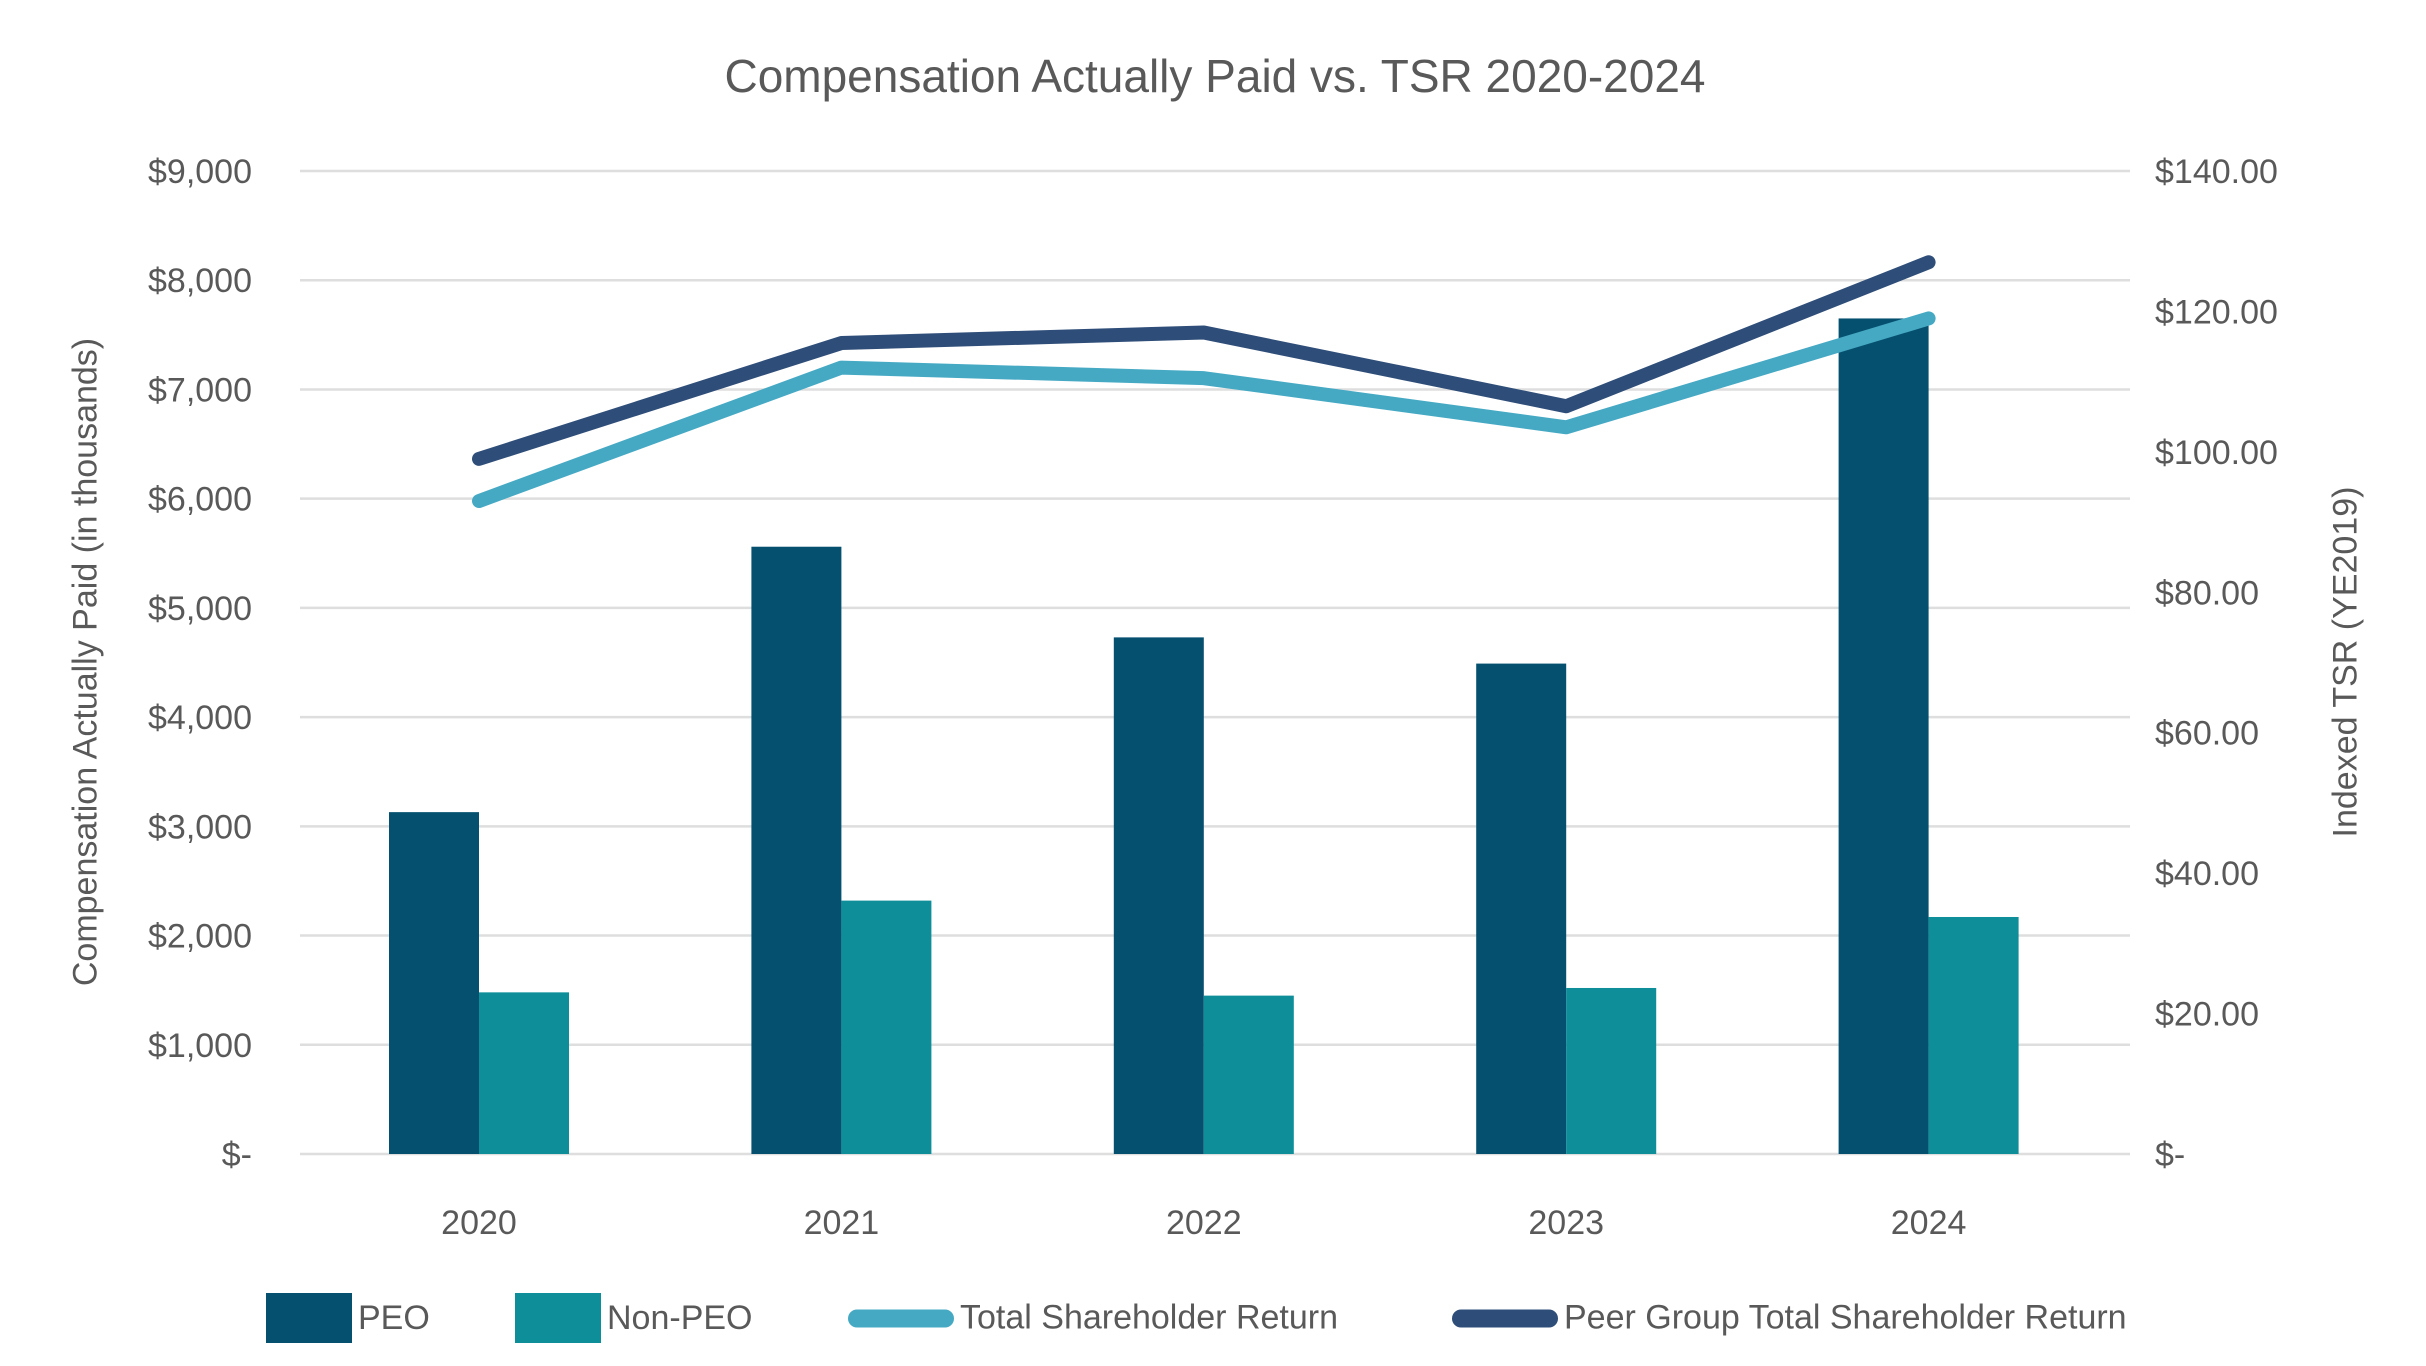  I want to click on right-axis-tick: $100.00, so click(2216, 453).